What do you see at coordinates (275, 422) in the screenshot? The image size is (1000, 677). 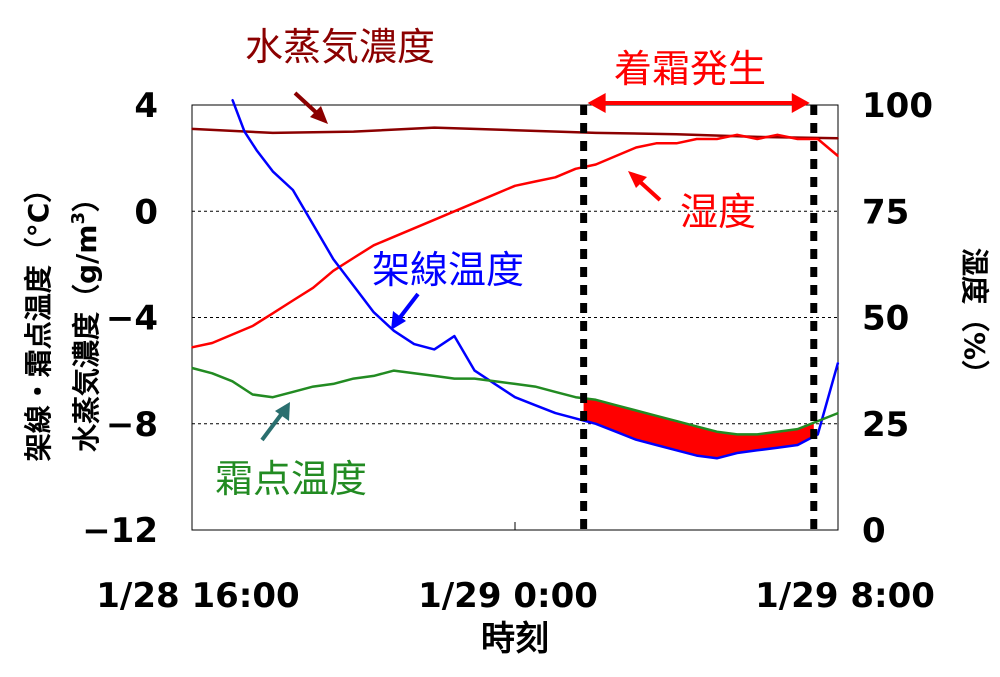 I see `frost-point-pointer` at bounding box center [275, 422].